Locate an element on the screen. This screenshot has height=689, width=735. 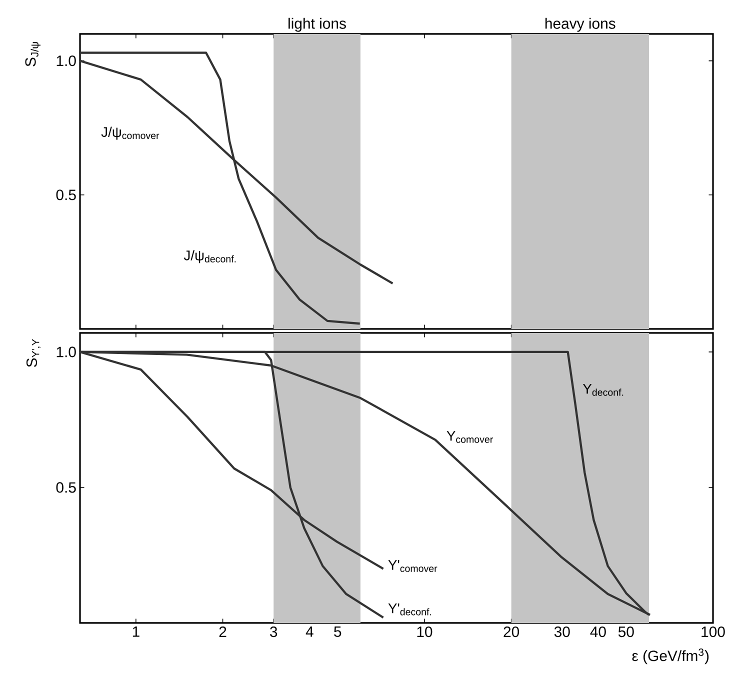
x-tick-label: 100 is located at coordinates (713, 632).